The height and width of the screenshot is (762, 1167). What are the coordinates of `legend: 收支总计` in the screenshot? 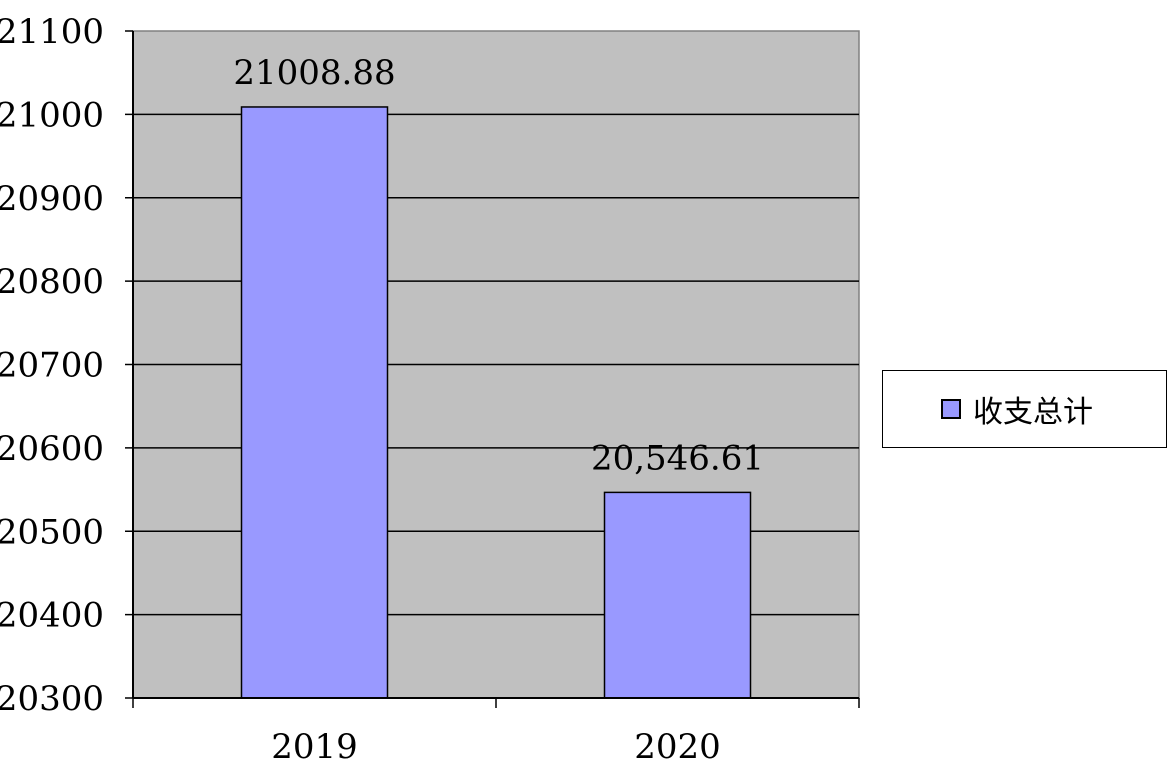 It's located at (1024, 409).